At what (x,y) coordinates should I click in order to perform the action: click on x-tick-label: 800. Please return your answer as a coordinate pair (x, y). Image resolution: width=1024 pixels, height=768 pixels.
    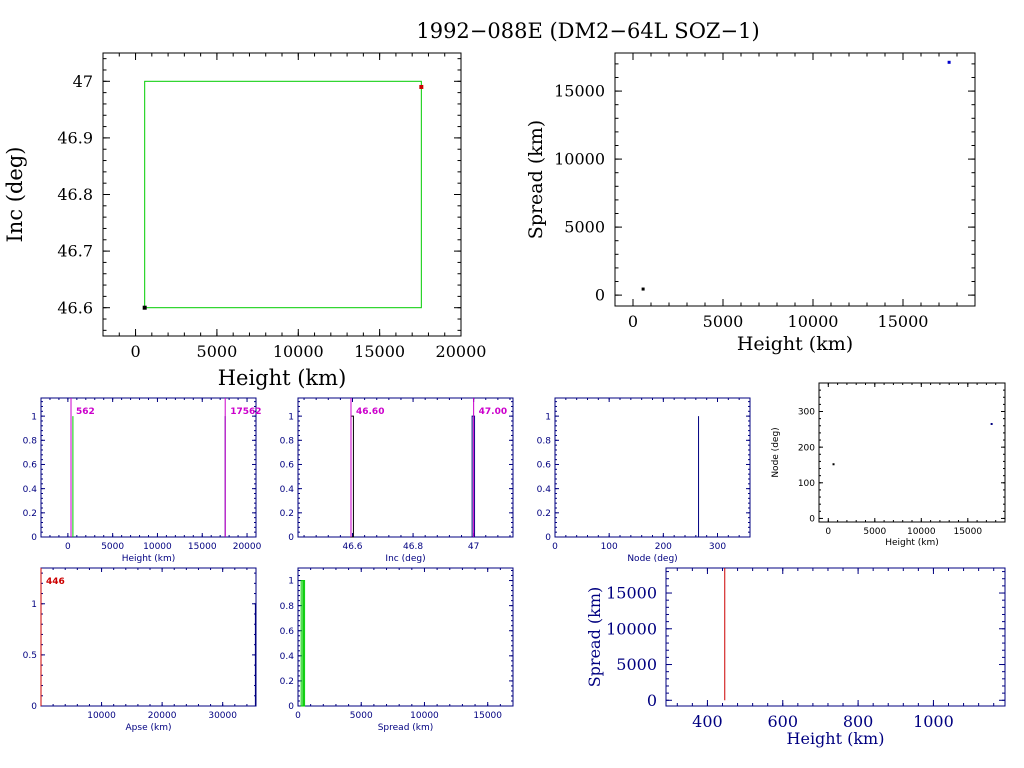
    Looking at the image, I should click on (858, 721).